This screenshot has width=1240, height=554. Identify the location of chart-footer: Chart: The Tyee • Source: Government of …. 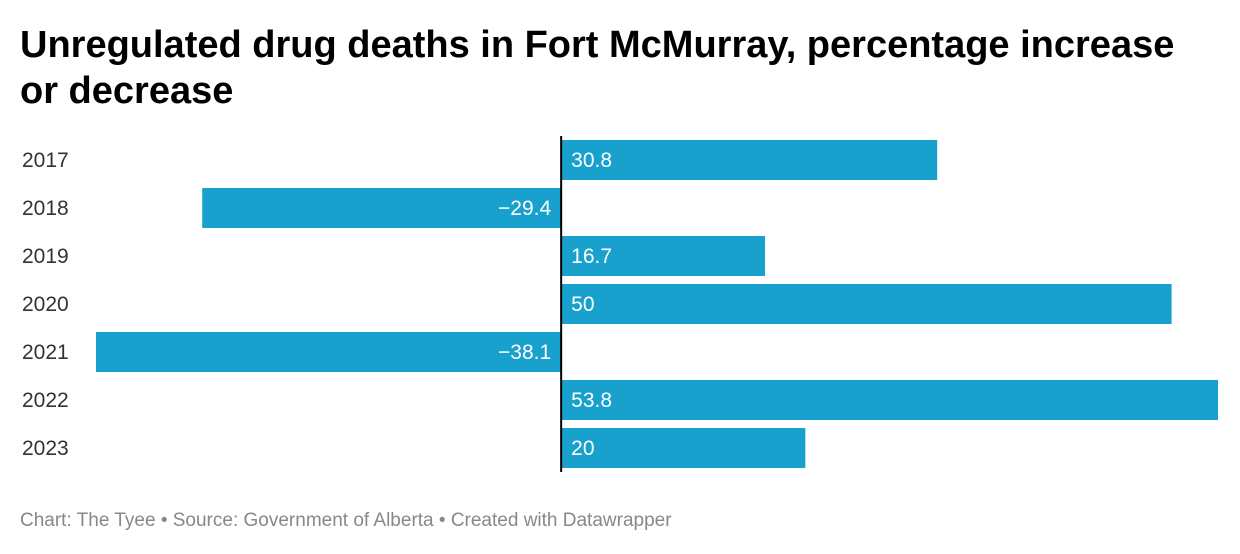
(346, 520).